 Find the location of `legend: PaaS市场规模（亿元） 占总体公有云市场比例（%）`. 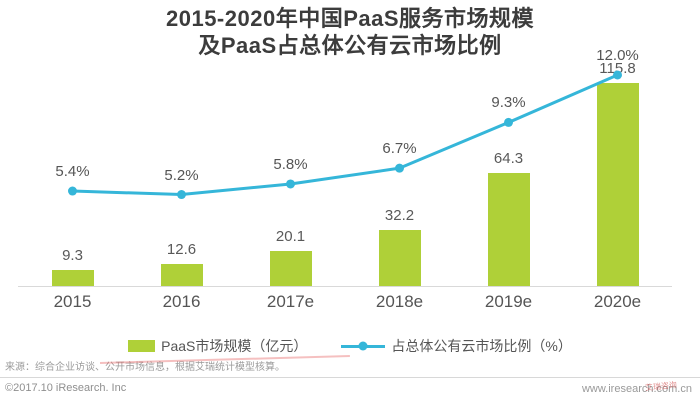

legend: PaaS市场规模（亿元） 占总体公有云市场比例（%） is located at coordinates (350, 346).